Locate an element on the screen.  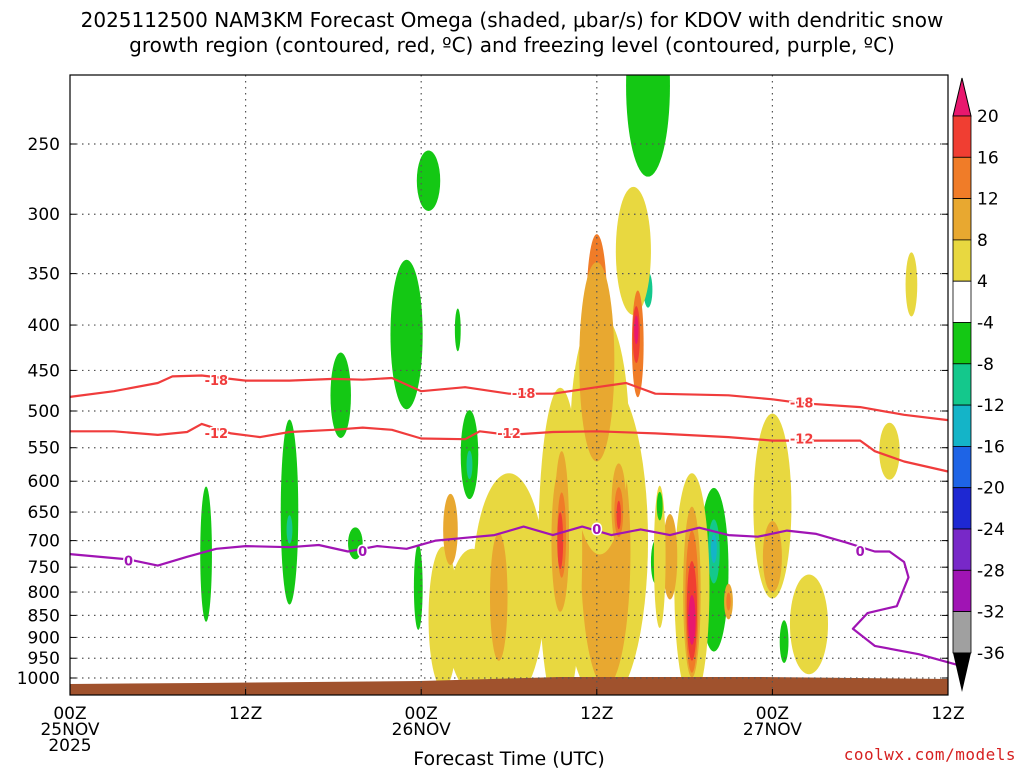
colorbar-label: -36 is located at coordinates (991, 654).